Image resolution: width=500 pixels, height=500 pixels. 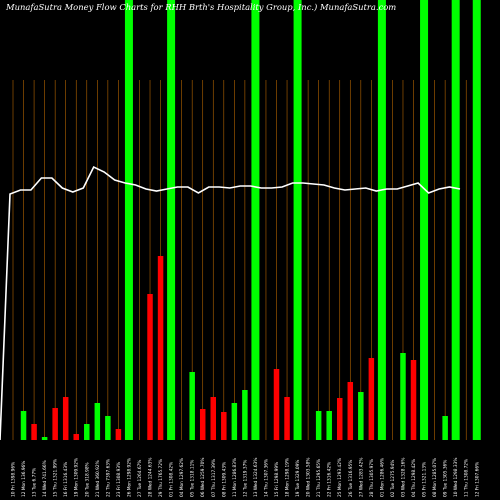 I want to click on x-tick-label: 27 Tue 1264.67%, so click(x=140, y=478).